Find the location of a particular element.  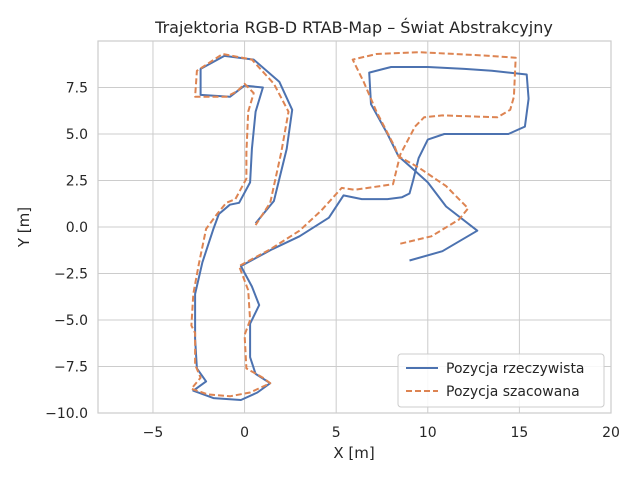

y-axis-label: Y [m] is located at coordinates (24, 227).